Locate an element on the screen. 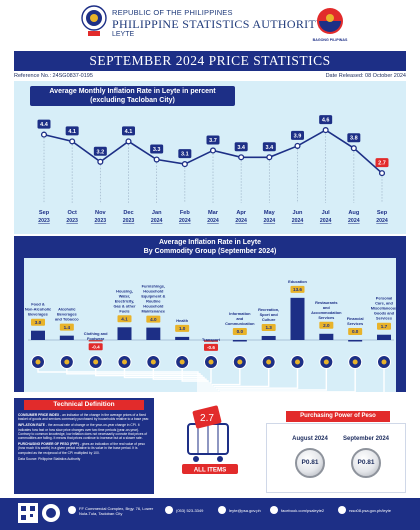 The image size is (420, 530). technical-definition-box is located at coordinates (84, 446).